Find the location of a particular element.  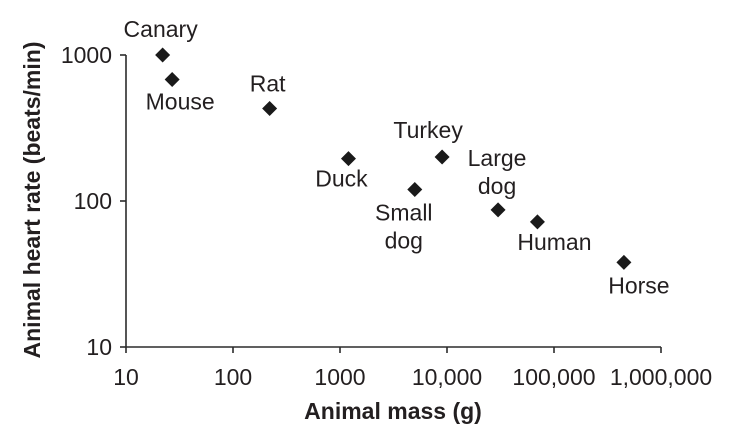

y-axis-title: Animal heart rate (beats/min) is located at coordinates (32, 200).